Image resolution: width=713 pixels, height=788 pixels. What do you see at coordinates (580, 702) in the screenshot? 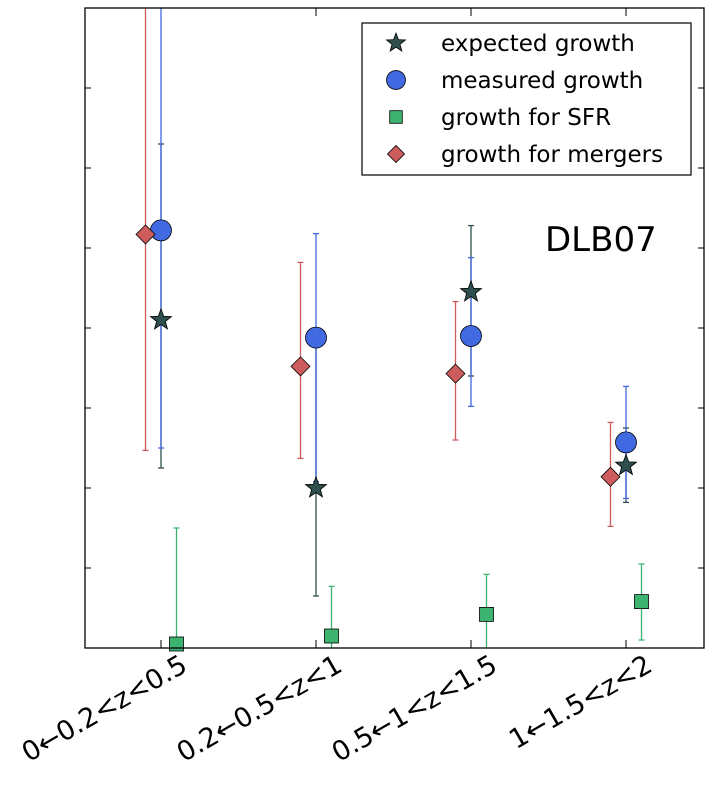
I see `x-tick-label-3: 1←1.5<z<2` at bounding box center [580, 702].